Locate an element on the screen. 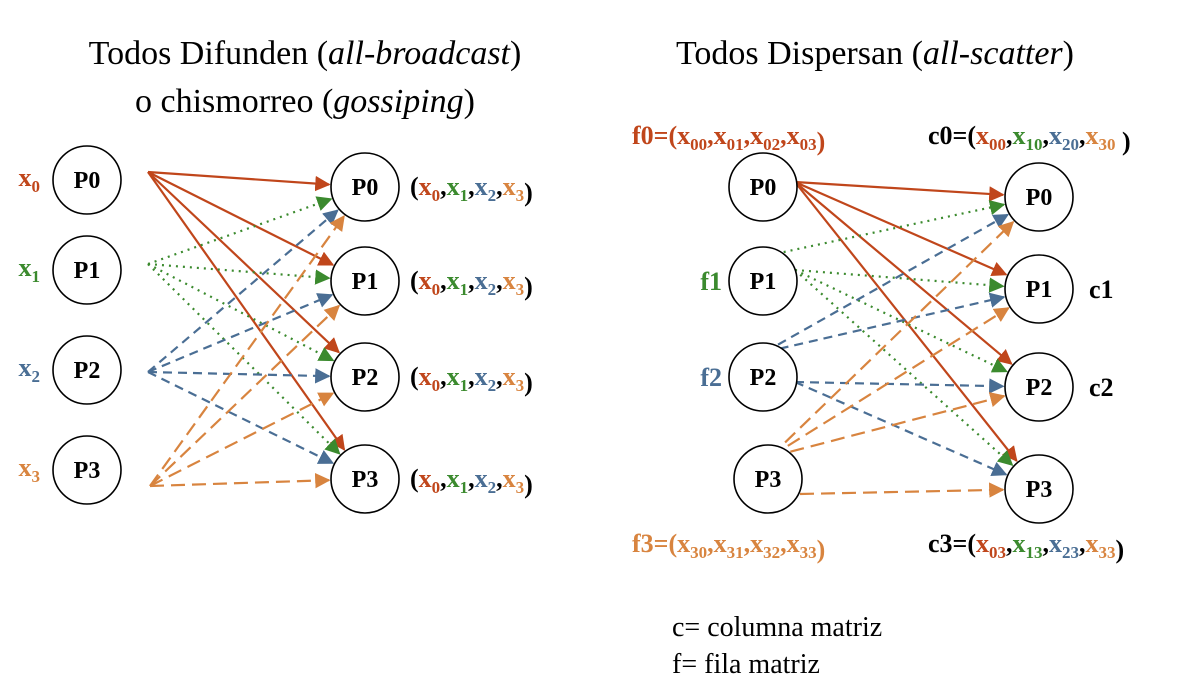  row-f3-item-0: x is located at coordinates (683, 543).